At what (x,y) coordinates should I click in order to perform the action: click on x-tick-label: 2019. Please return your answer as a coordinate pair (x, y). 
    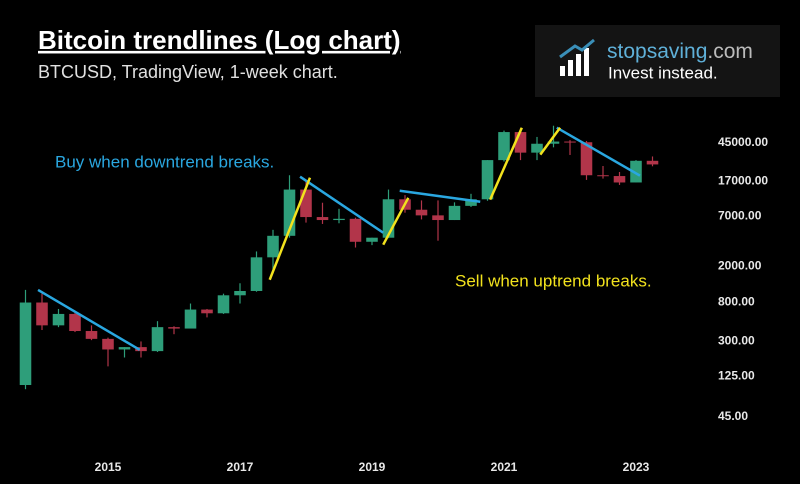
    Looking at the image, I should click on (372, 467).